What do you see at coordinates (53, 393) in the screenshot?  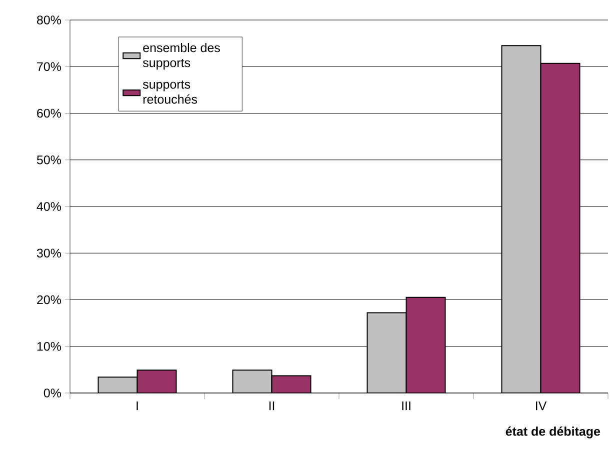 I see `y-tick-label: 0%` at bounding box center [53, 393].